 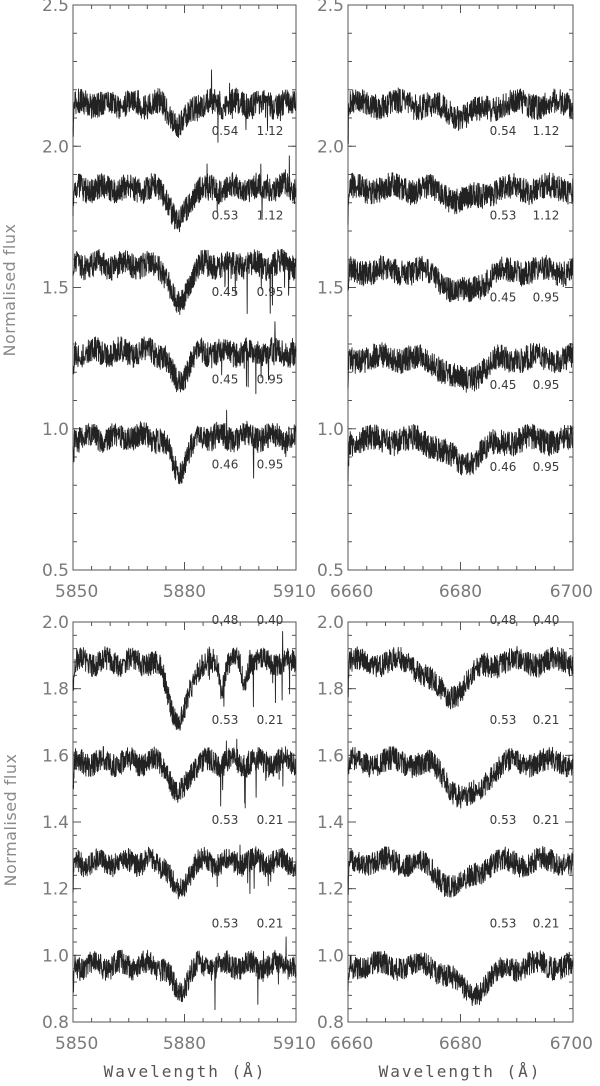 I want to click on x-axis-label-right: Wavelength (Å), so click(x=460, y=1071).